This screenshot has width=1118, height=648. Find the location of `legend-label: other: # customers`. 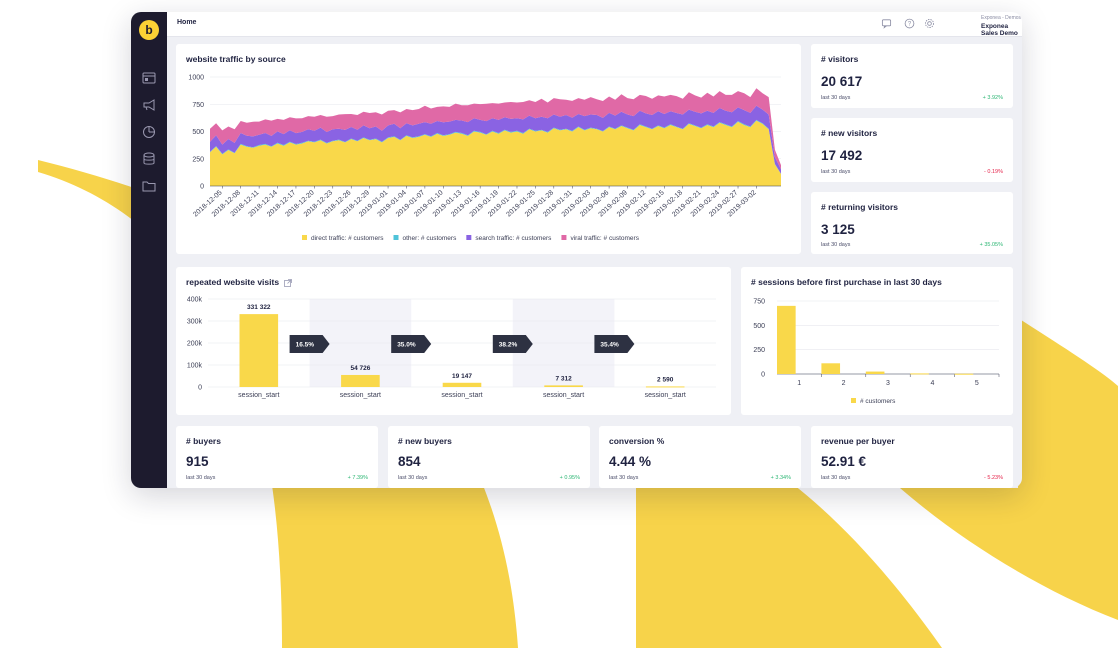

legend-label: other: # customers is located at coordinates (430, 238).